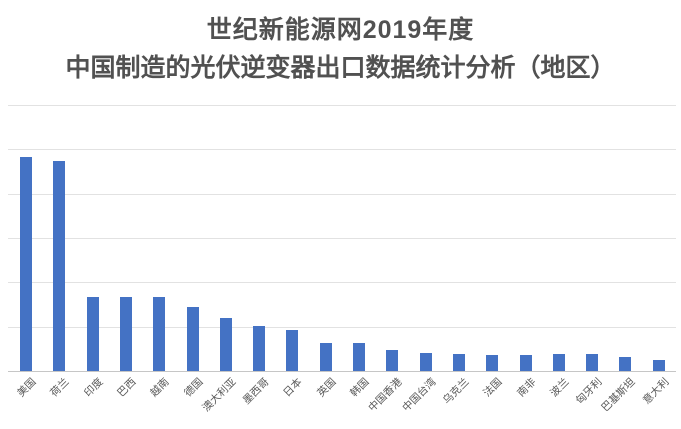  What do you see at coordinates (340, 68) in the screenshot?
I see `chart-title-line2: 中国制造的光伏逆变器出口数据统计分析（地区）` at bounding box center [340, 68].